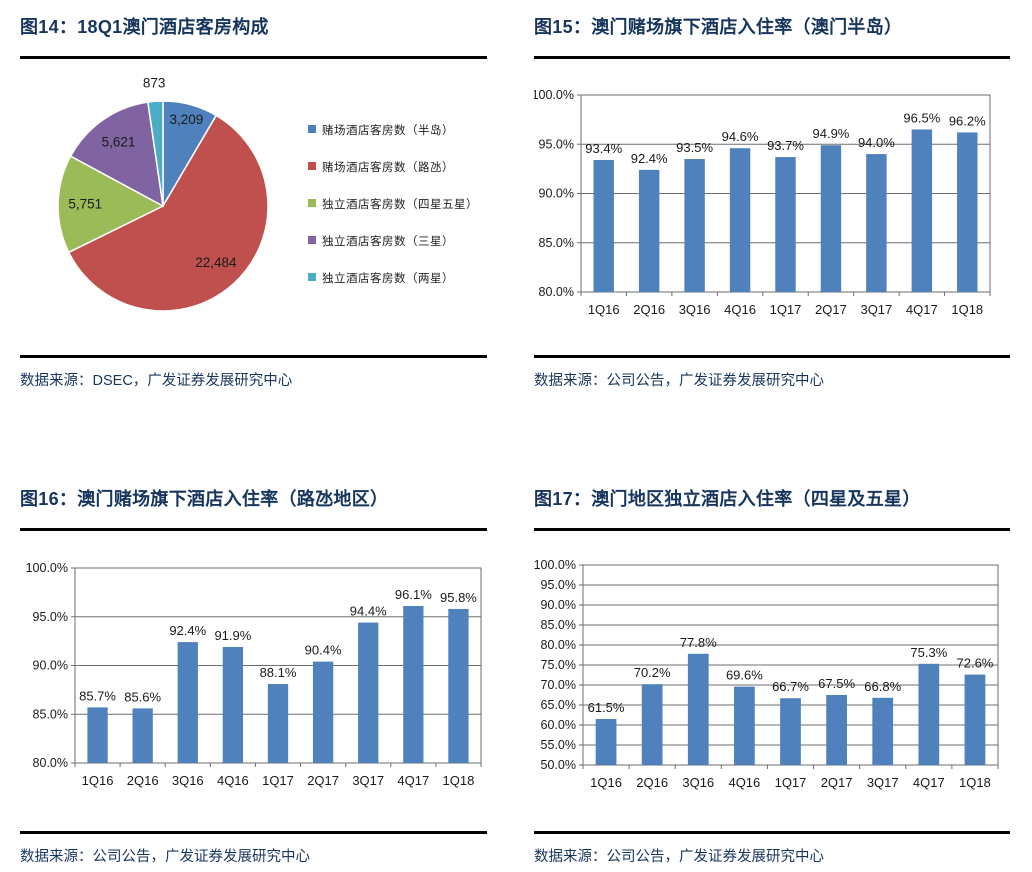 This screenshot has width=1032, height=872. What do you see at coordinates (154, 82) in the screenshot?
I see `pie-slice-label: 873` at bounding box center [154, 82].